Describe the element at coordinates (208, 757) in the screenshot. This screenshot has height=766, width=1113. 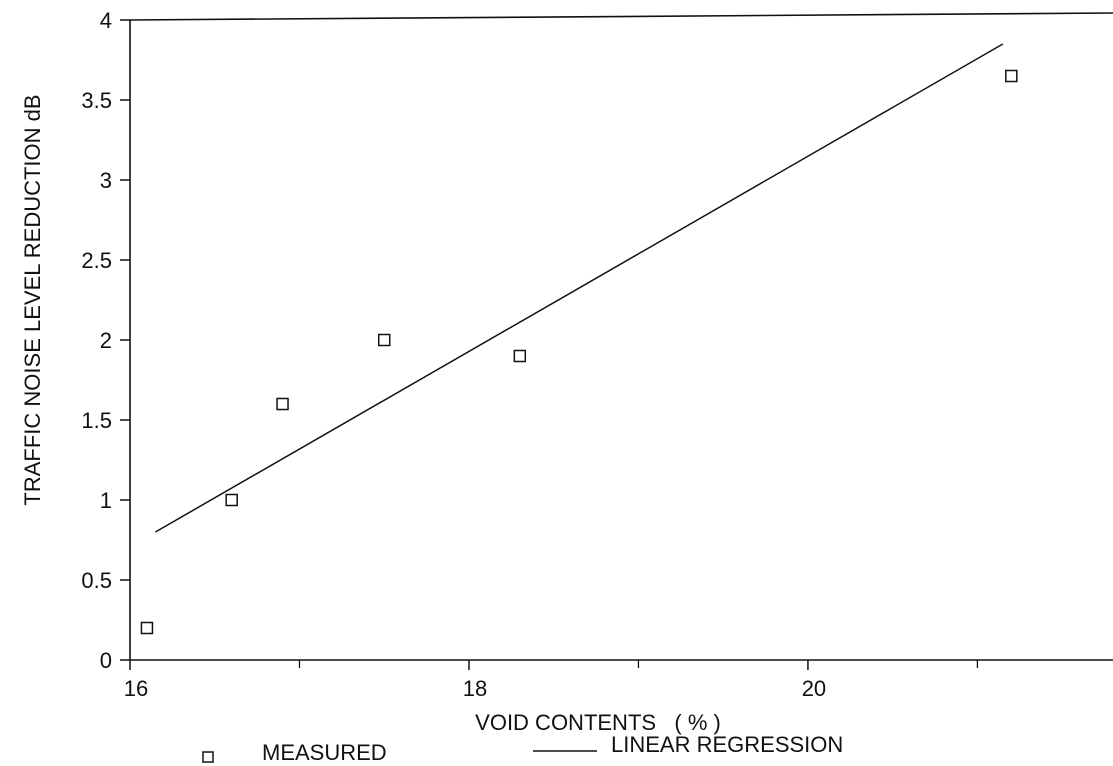
I see `legend-marker-measured` at that location.